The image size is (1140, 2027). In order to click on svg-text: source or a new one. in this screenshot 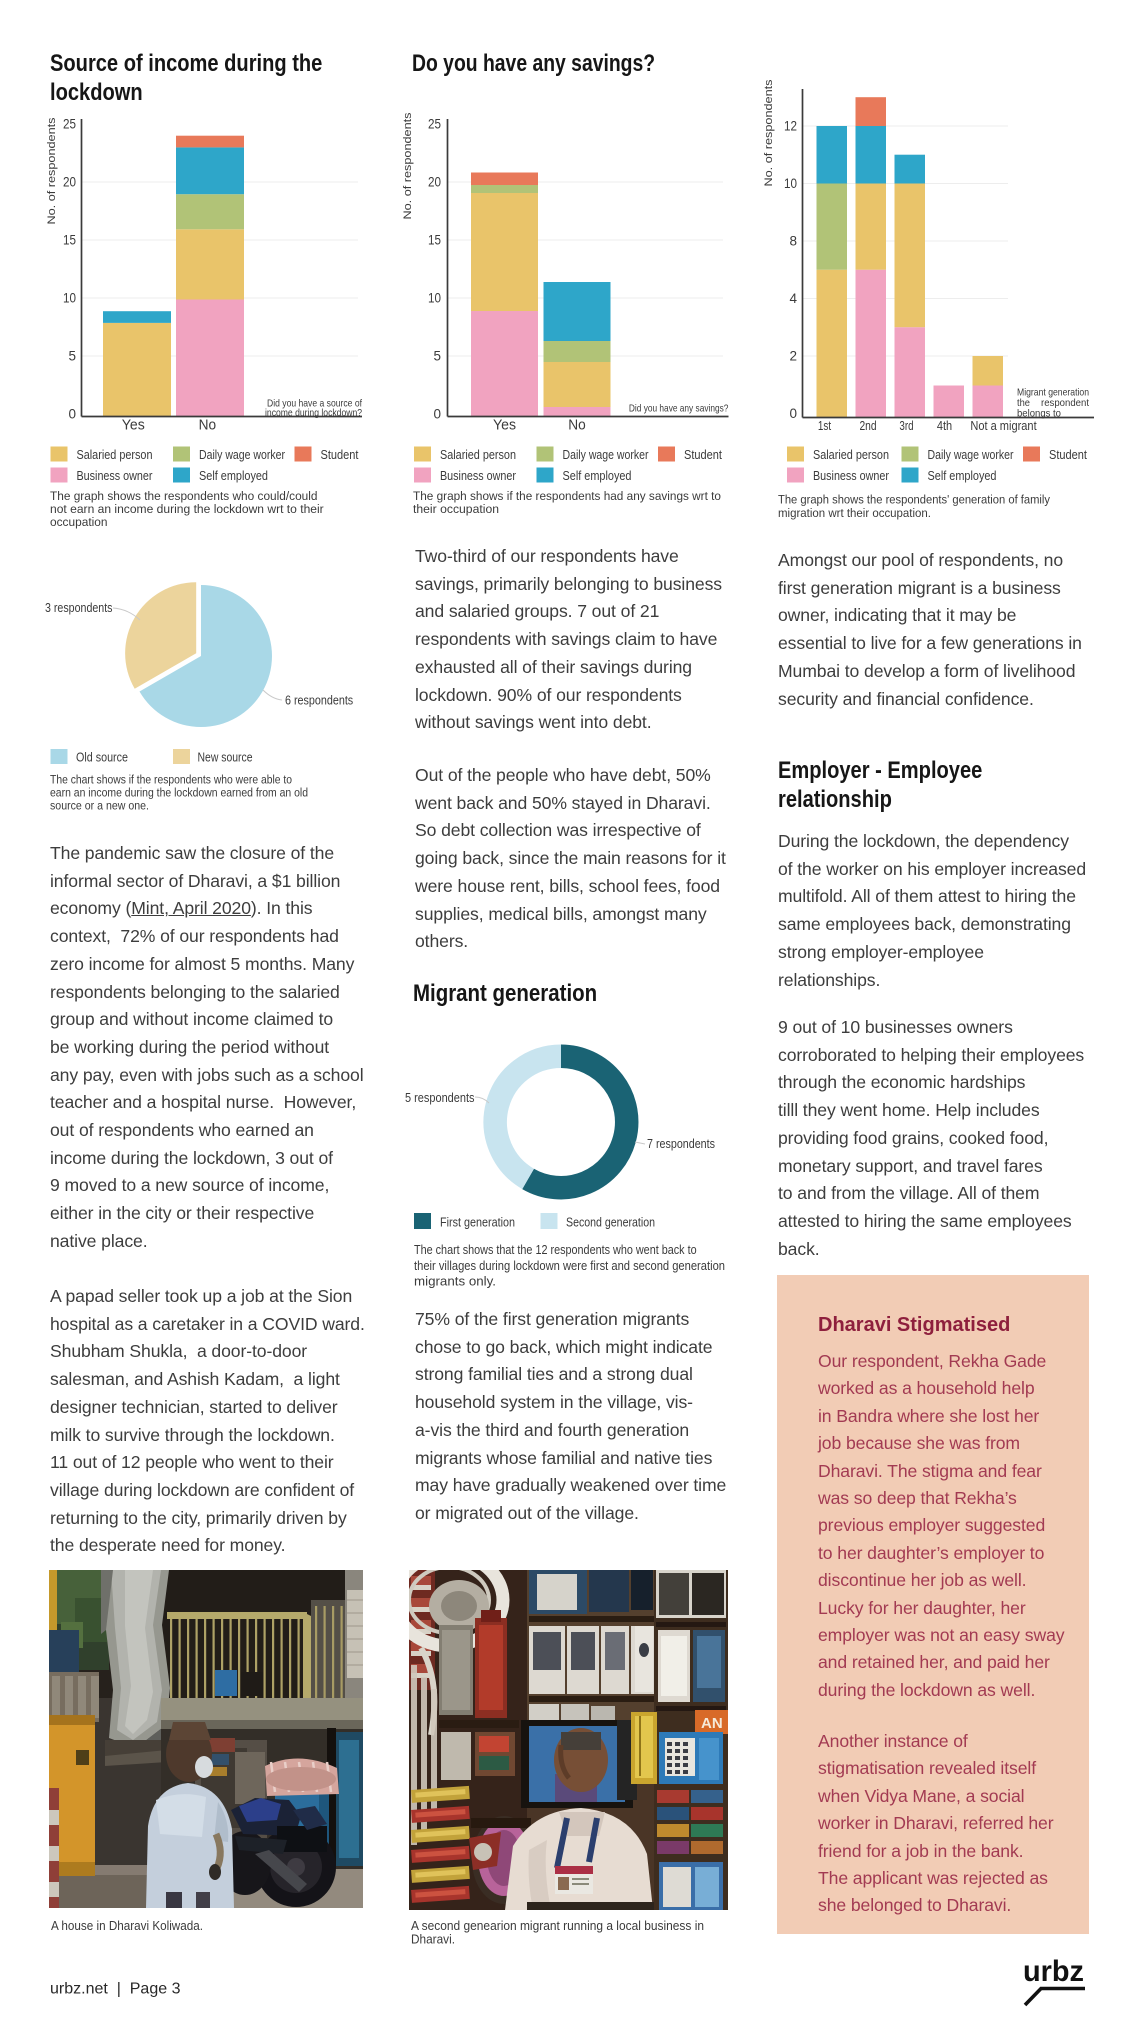, I will do `click(99, 806)`.